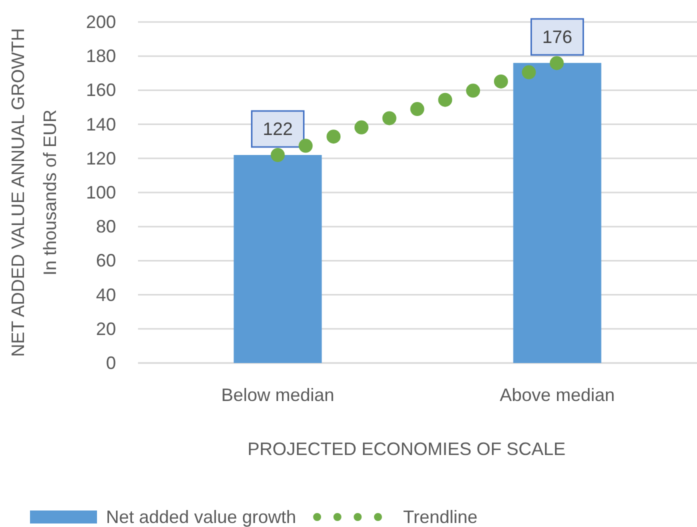 This screenshot has height=527, width=697. What do you see at coordinates (101, 22) in the screenshot?
I see `y-tick-label: 200` at bounding box center [101, 22].